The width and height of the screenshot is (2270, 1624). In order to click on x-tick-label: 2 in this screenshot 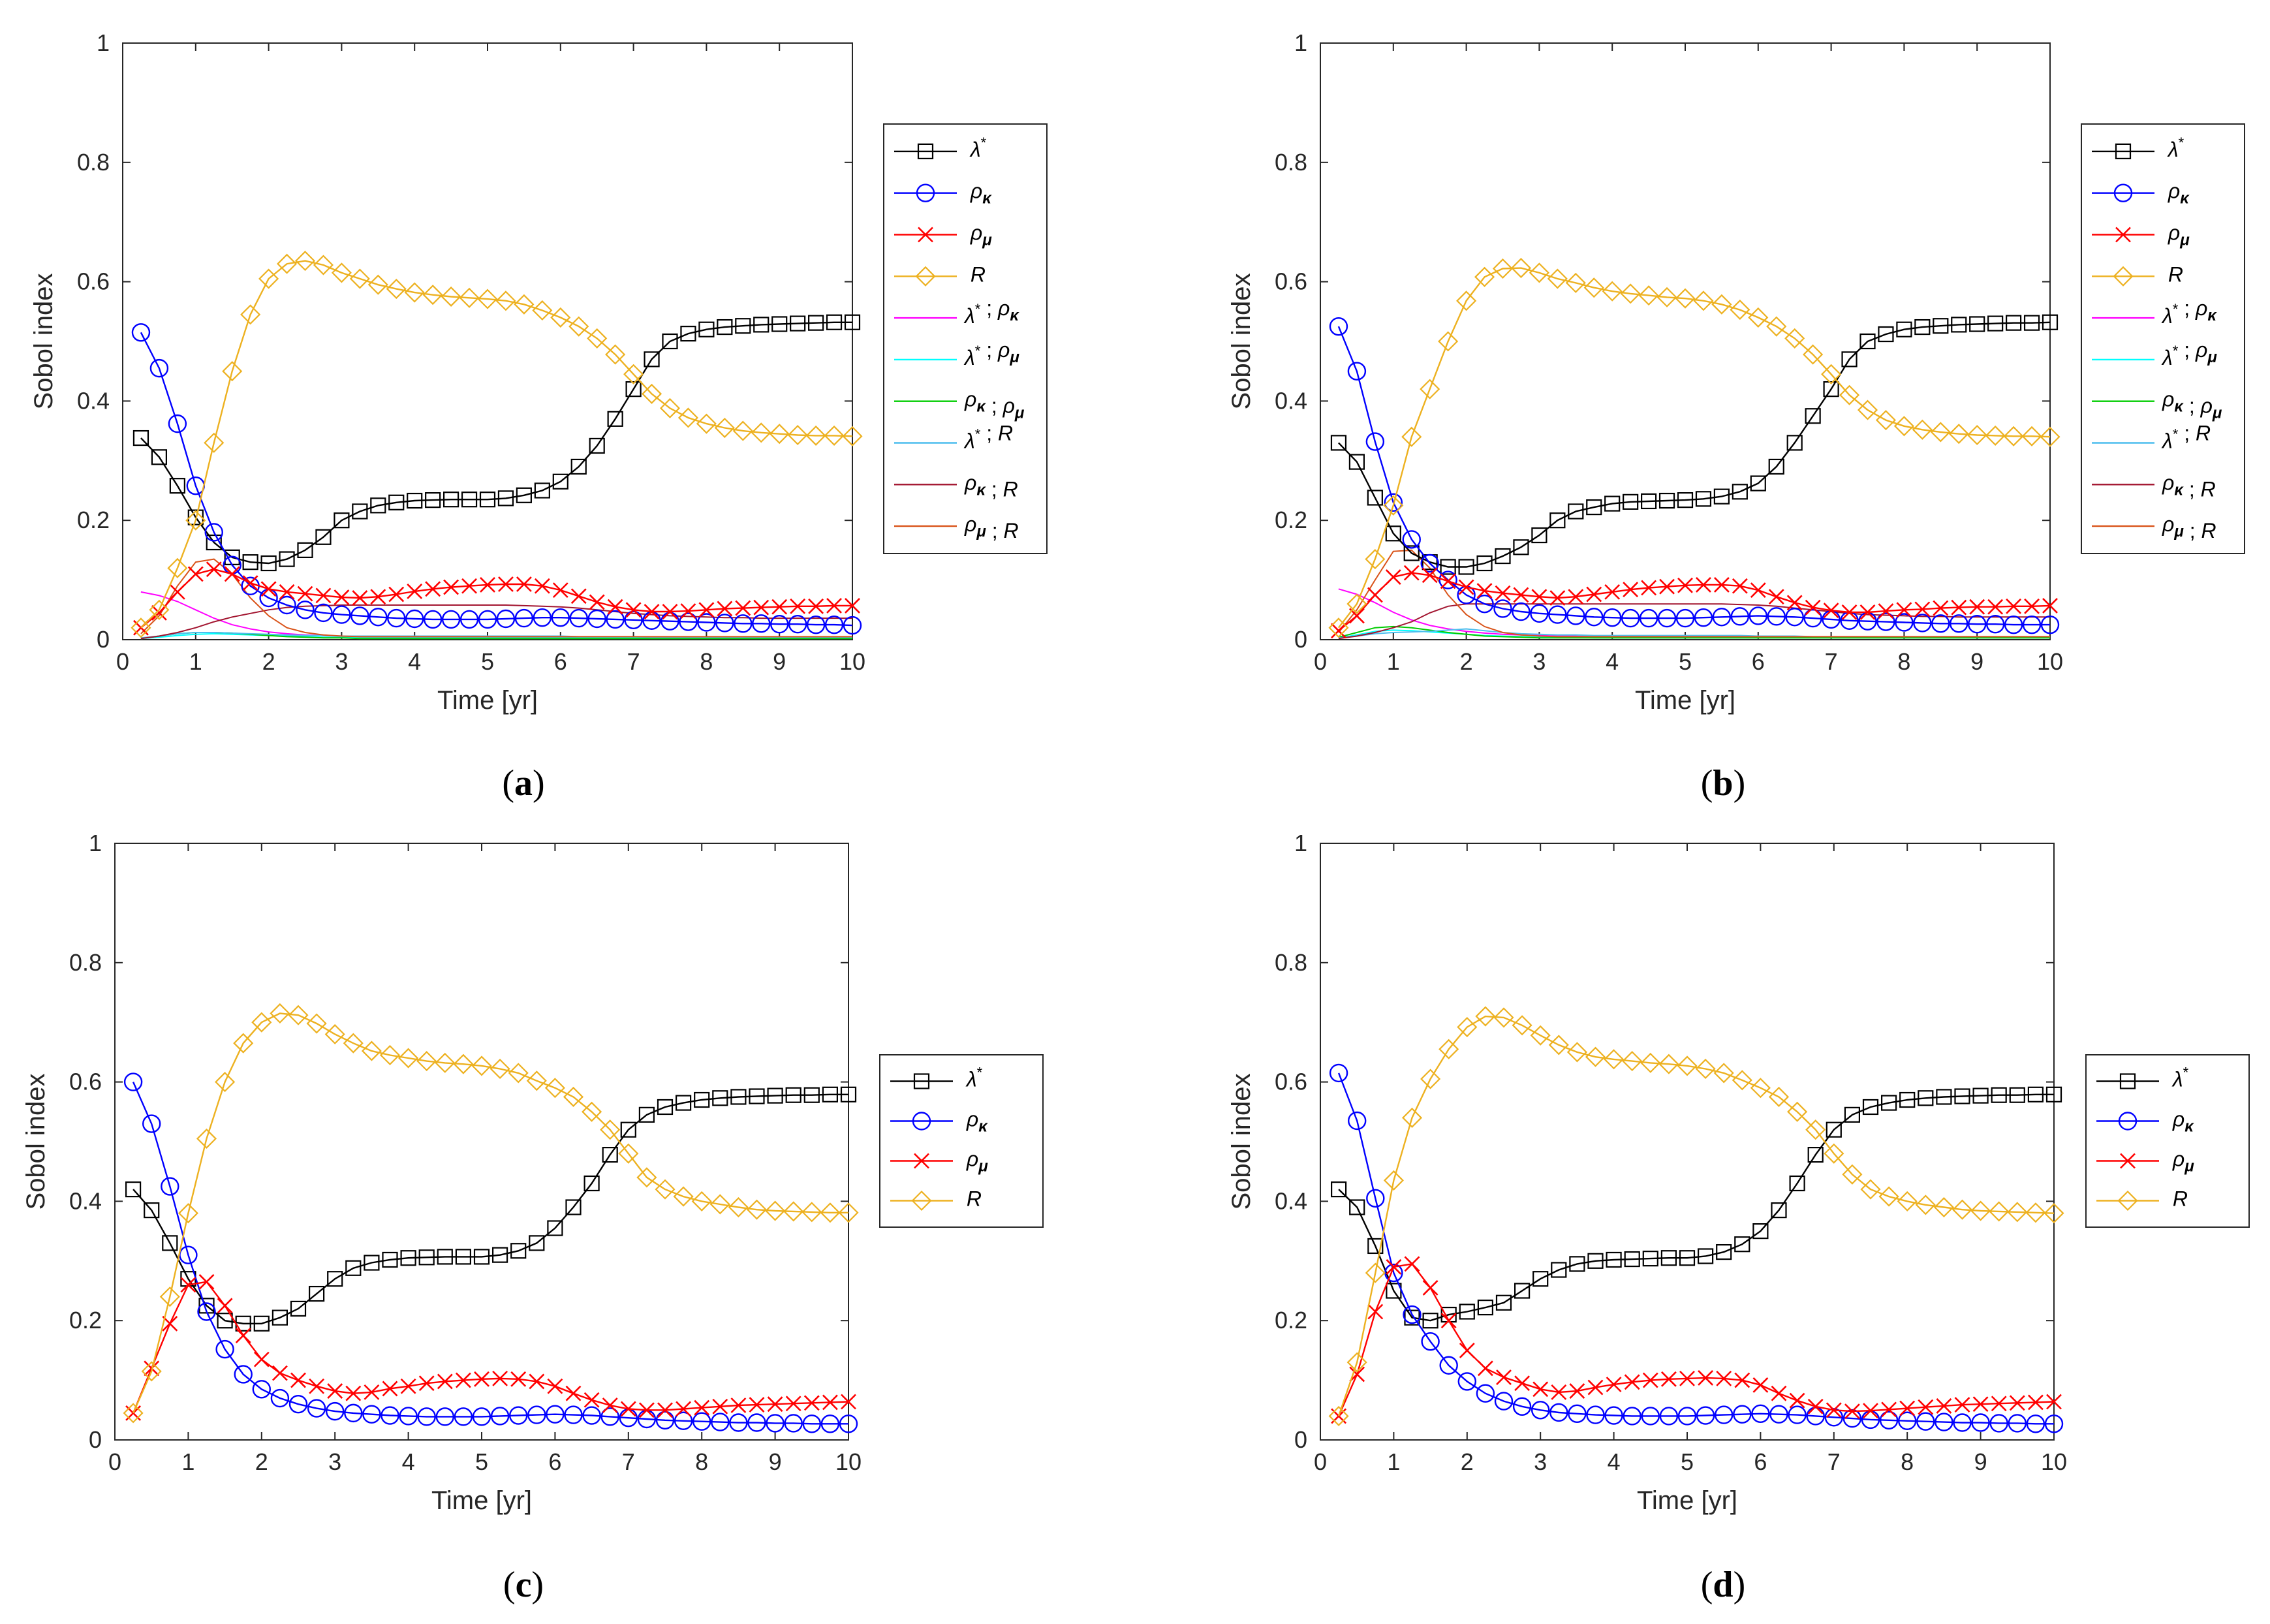, I will do `click(268, 661)`.